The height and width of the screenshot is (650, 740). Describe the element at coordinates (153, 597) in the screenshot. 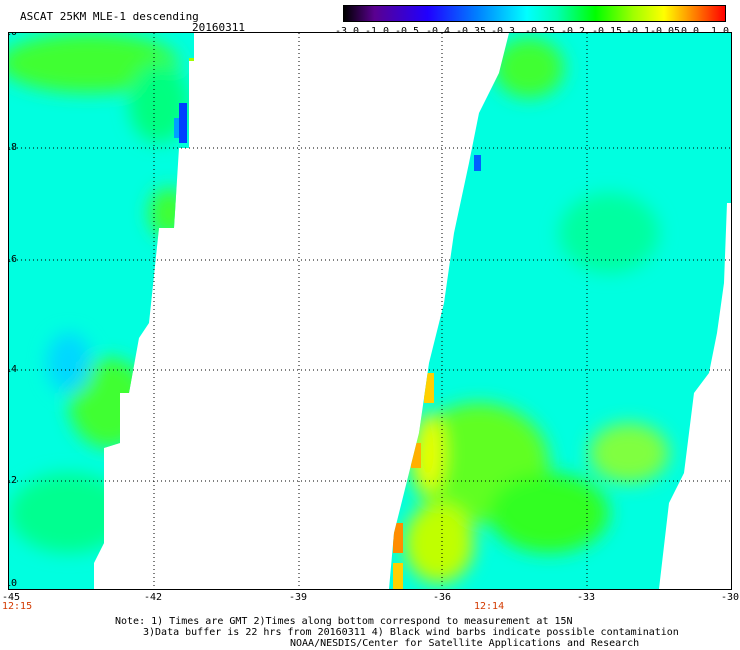

I see `lon-label: -42` at that location.